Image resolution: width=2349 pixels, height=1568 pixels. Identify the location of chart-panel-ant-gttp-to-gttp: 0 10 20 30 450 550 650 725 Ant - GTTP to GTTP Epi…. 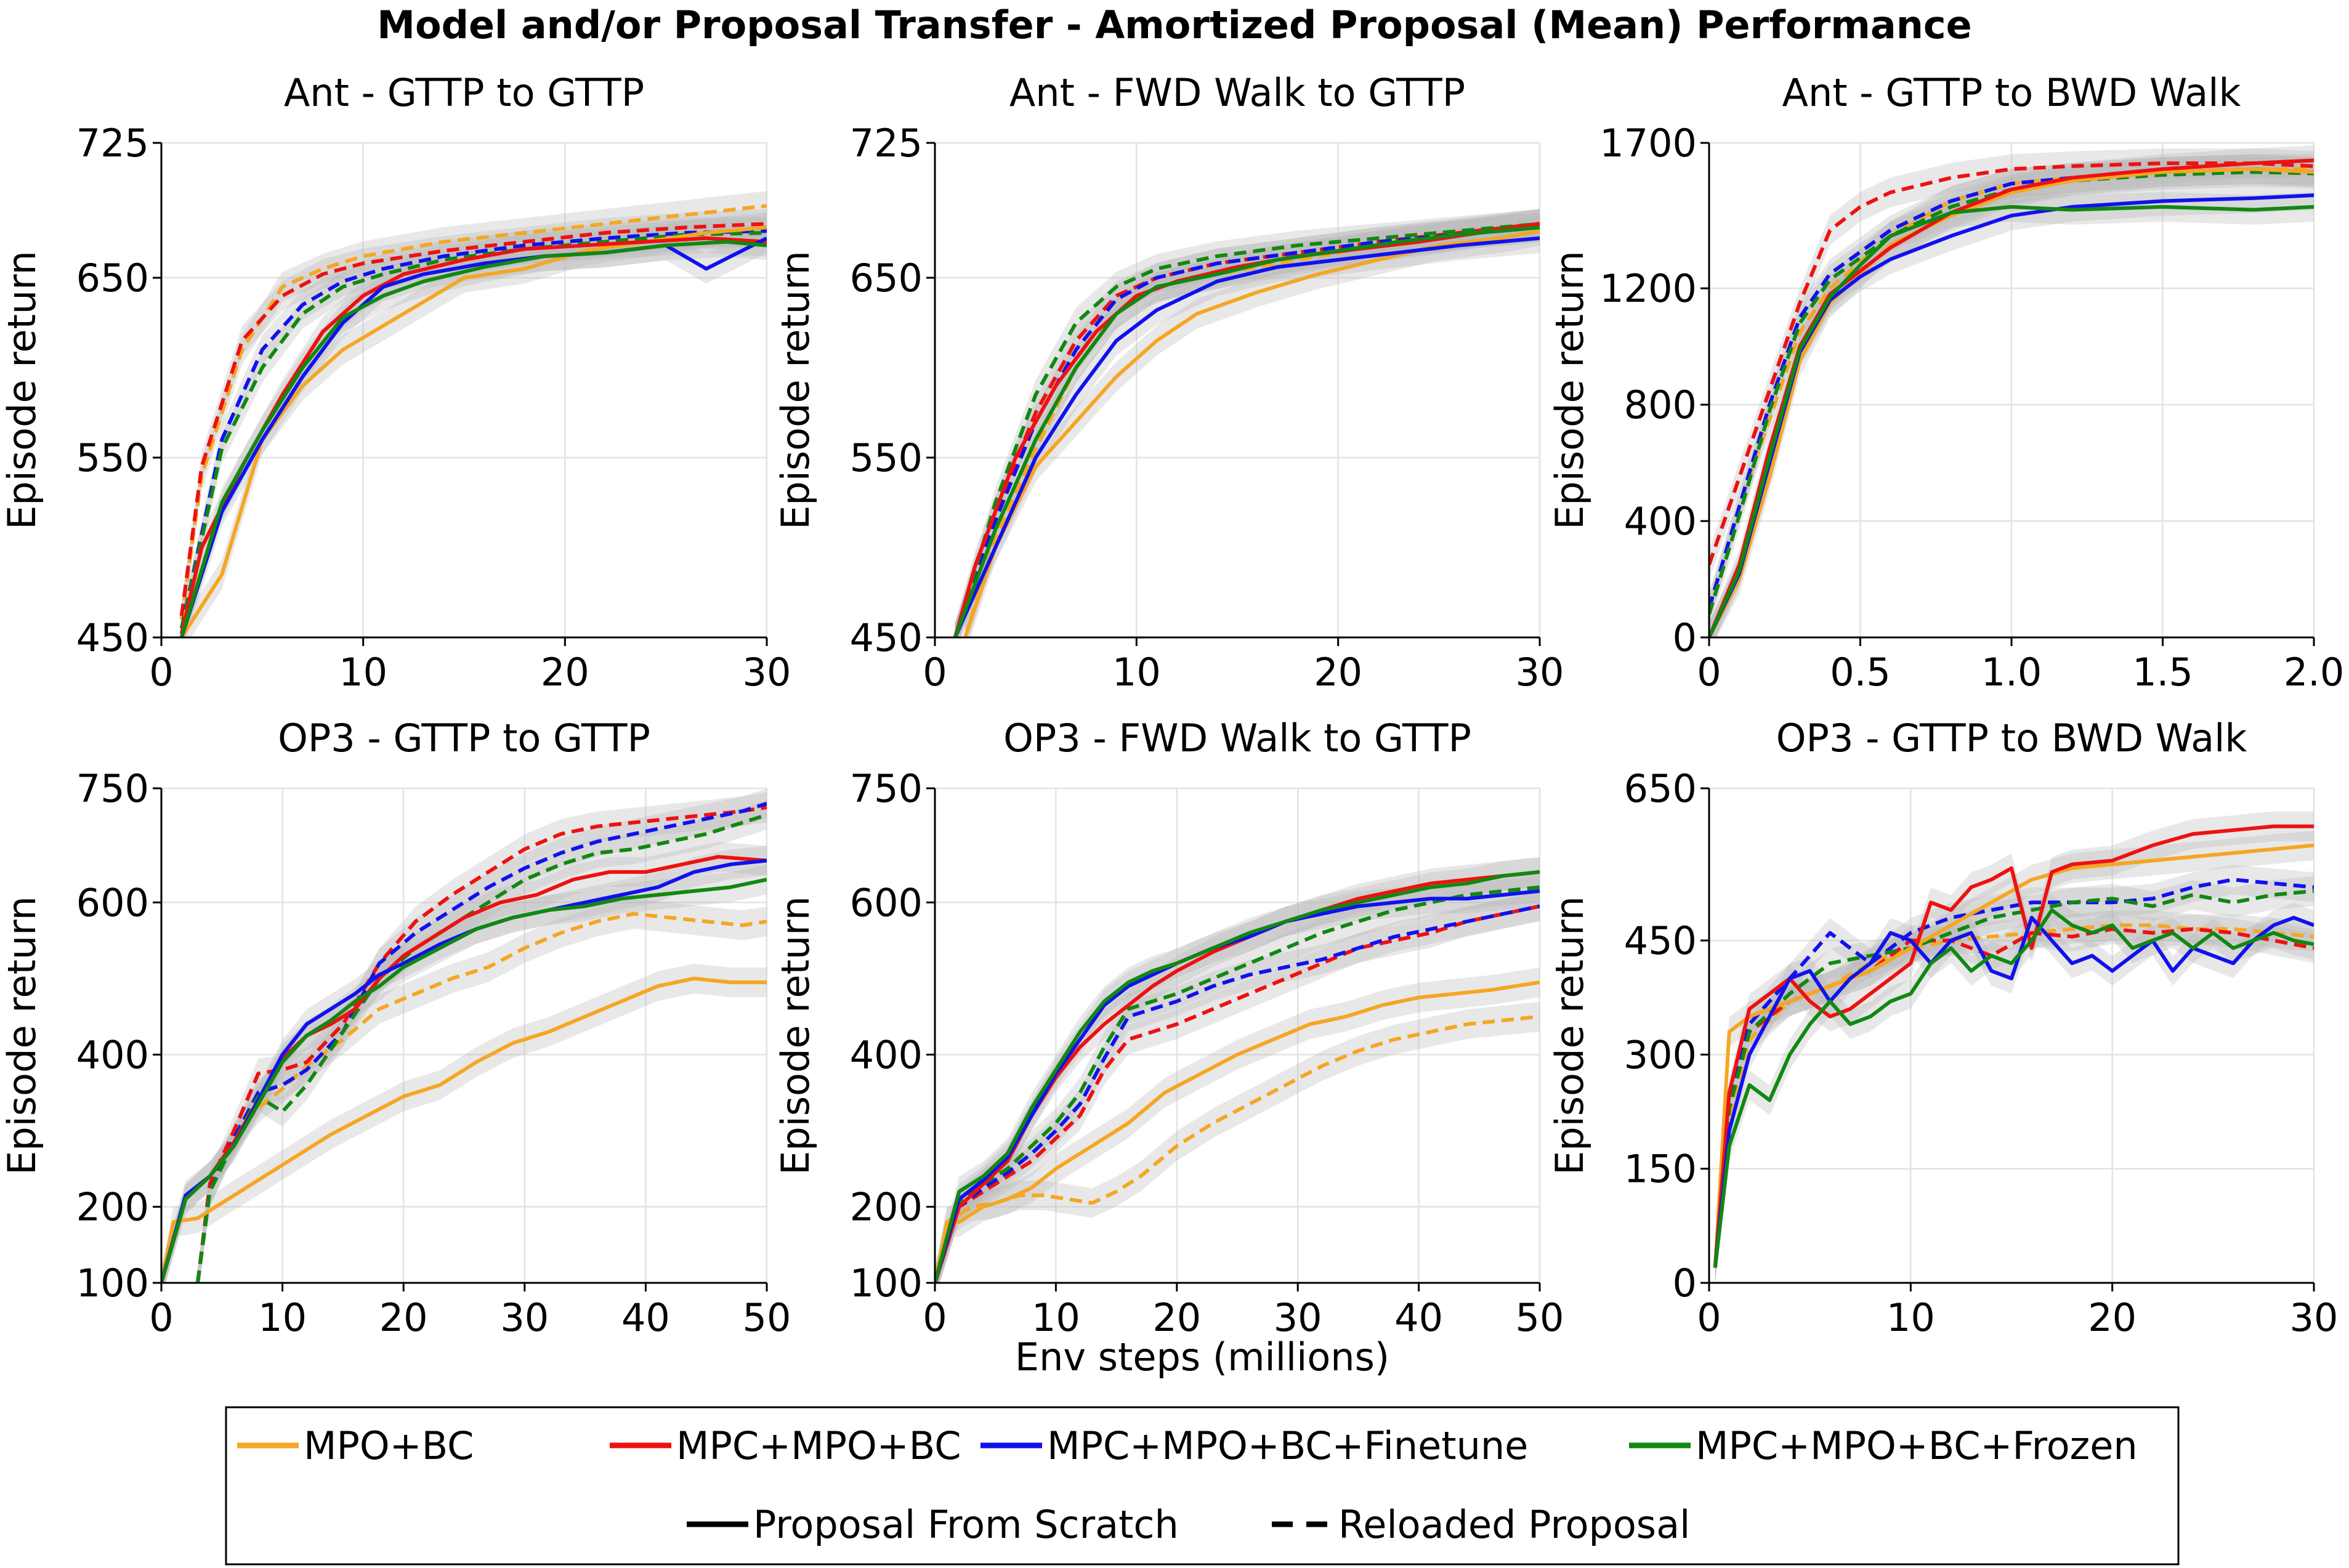
(395, 382).